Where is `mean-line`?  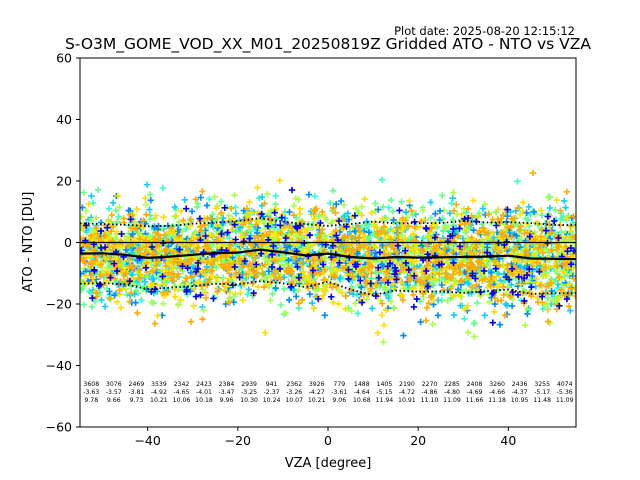 mean-line is located at coordinates (328, 254).